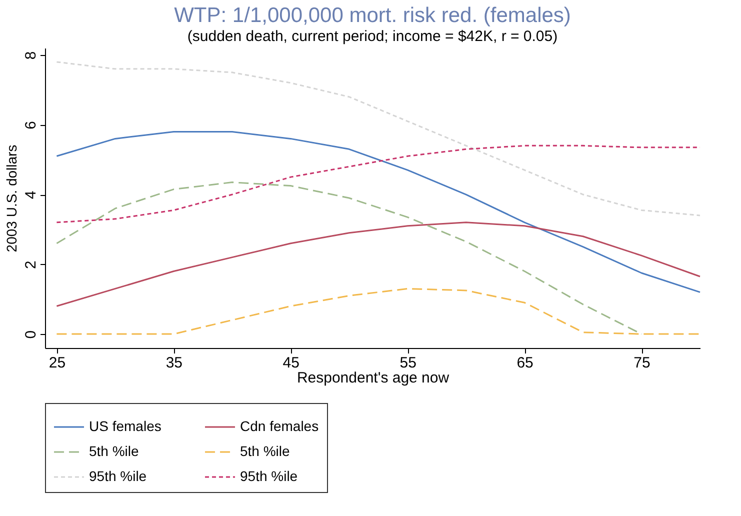 The image size is (741, 516). I want to click on legend-label: US females, so click(125, 426).